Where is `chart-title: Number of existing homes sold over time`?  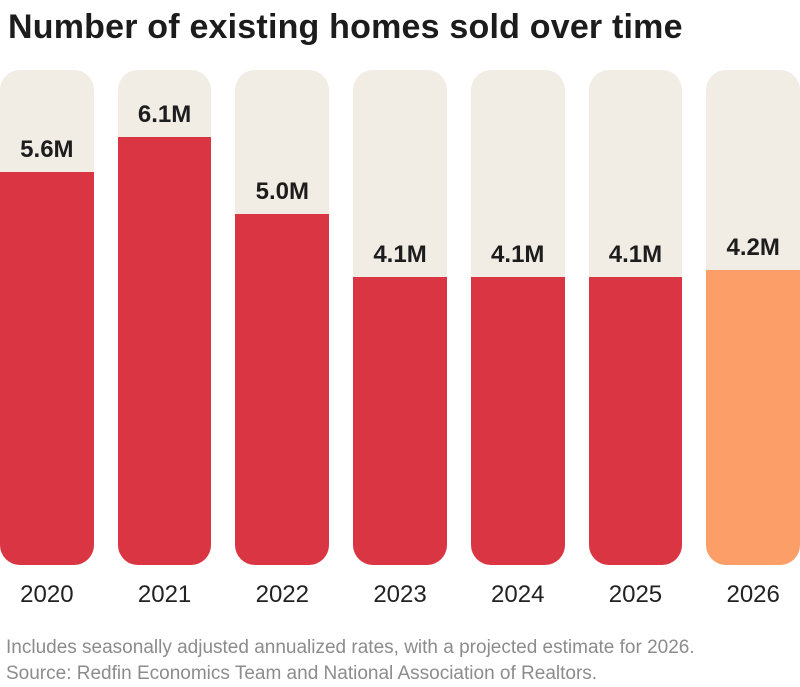 chart-title: Number of existing homes sold over time is located at coordinates (345, 27).